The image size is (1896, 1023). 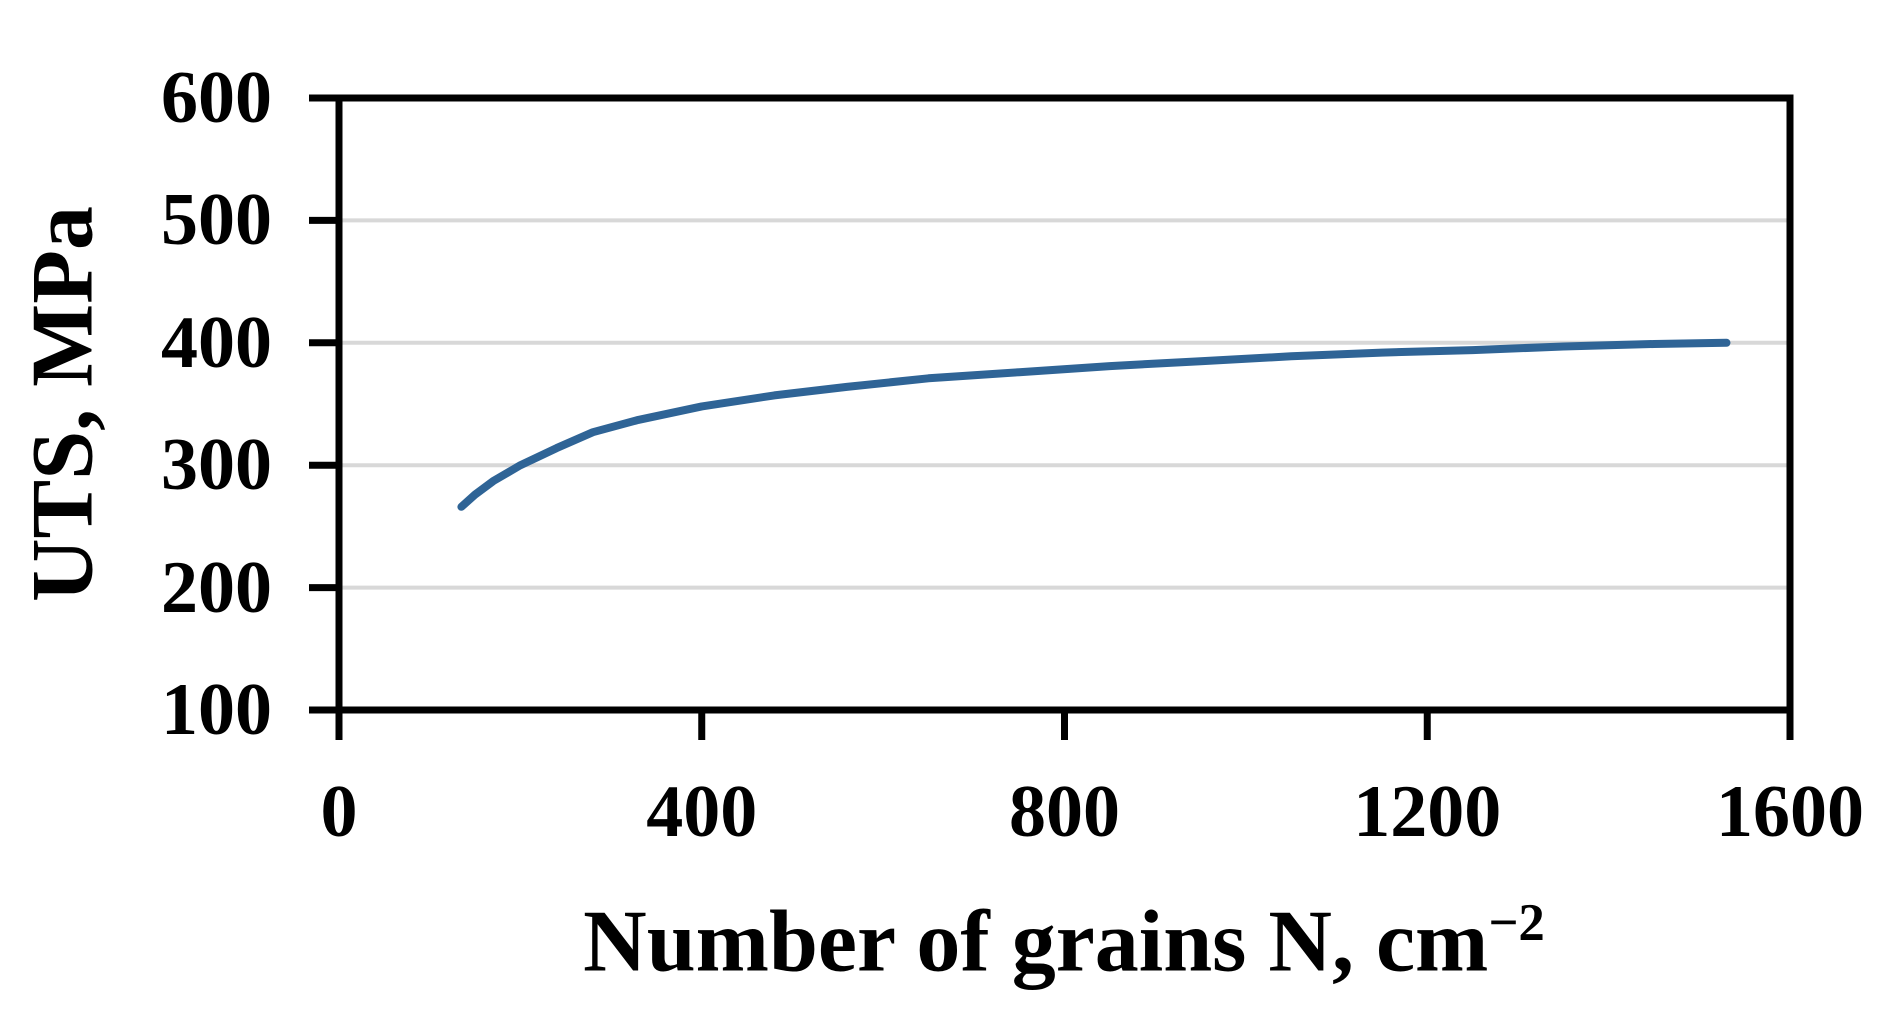 I want to click on y-tick-label: 100, so click(x=216, y=710).